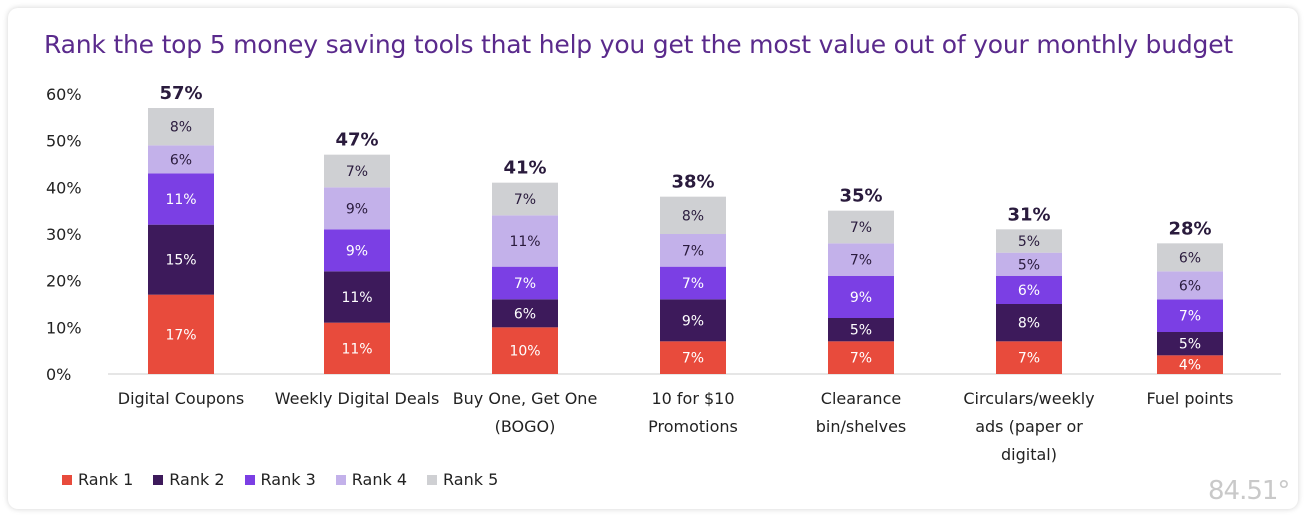  Describe the element at coordinates (471, 479) in the screenshot. I see `legend-label: Rank 5` at that location.